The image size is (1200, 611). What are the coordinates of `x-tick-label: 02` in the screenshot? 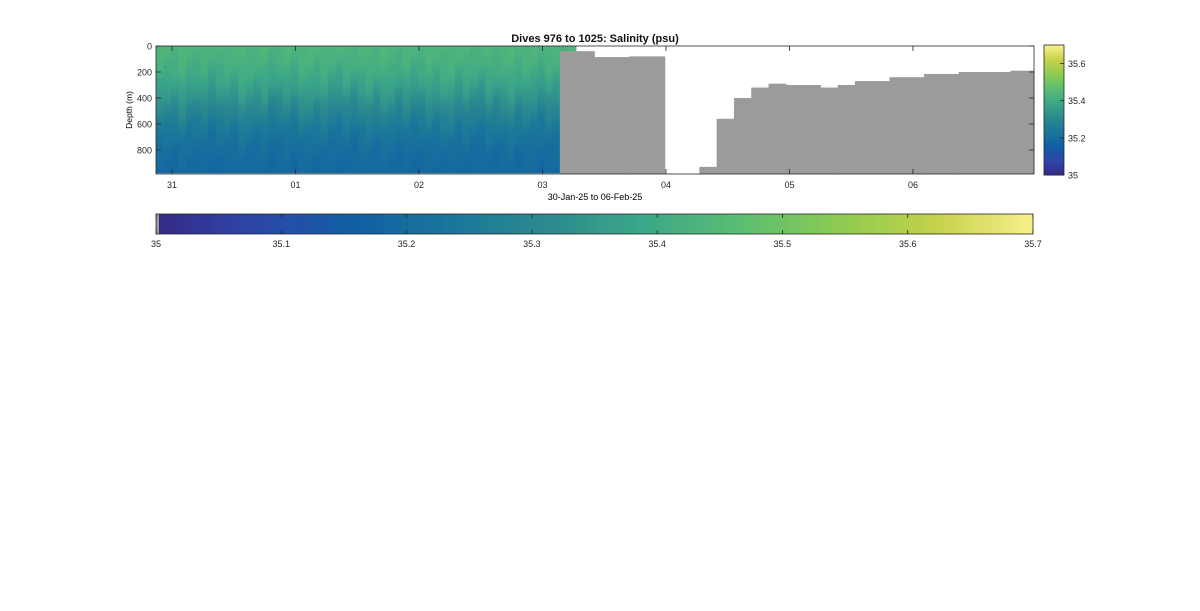 It's located at (419, 185).